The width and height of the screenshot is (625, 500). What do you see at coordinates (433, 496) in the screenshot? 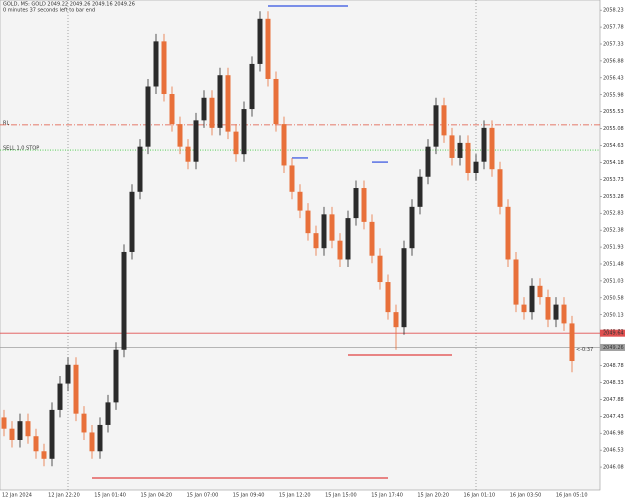
I see `x-tick-label: 15 Jan 20:20` at bounding box center [433, 496].